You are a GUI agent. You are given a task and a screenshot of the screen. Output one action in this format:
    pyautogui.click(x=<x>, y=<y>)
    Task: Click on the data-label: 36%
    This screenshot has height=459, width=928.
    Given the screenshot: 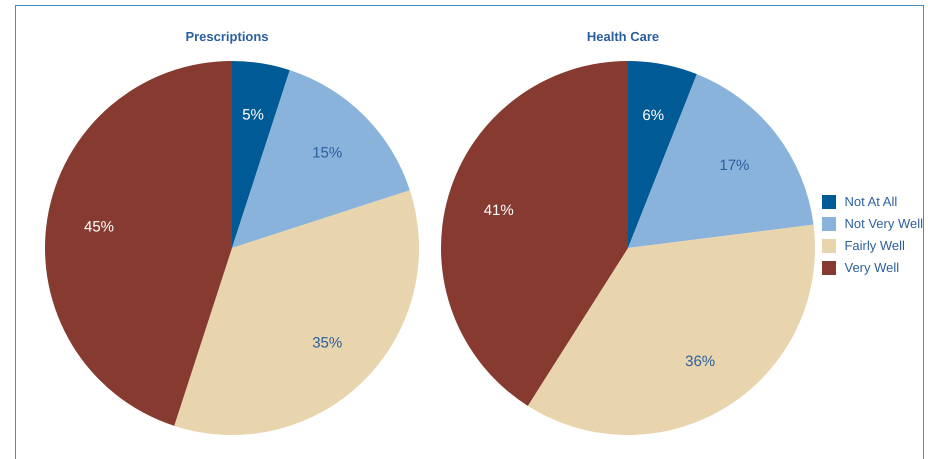 What is the action you would take?
    pyautogui.click(x=700, y=361)
    